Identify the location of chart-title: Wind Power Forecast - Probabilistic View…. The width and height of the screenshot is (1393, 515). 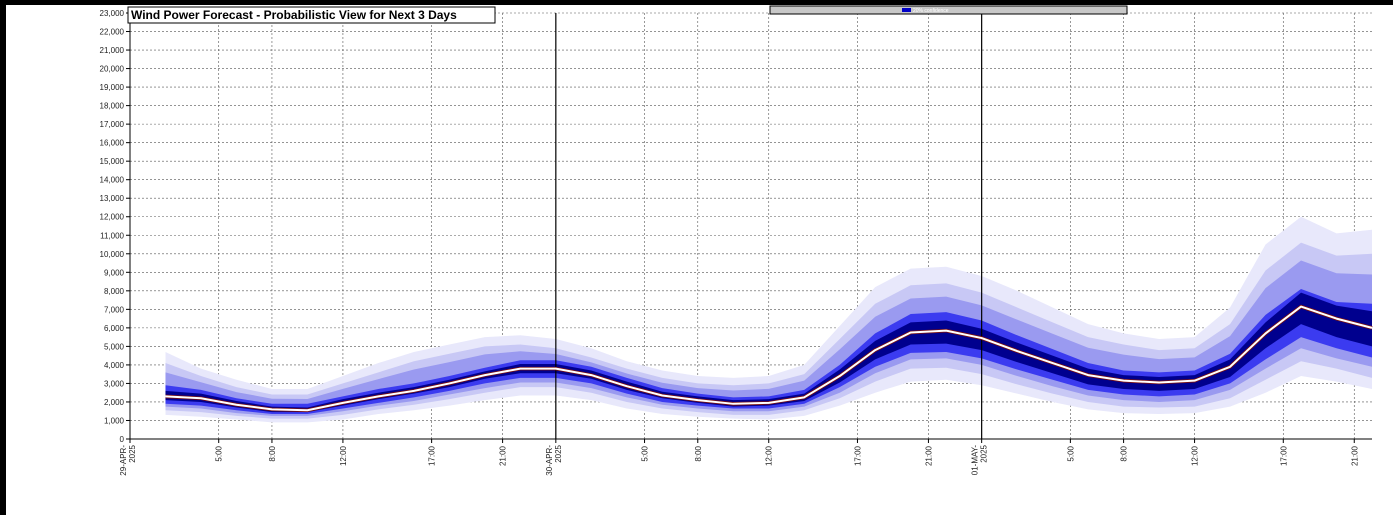
(294, 15).